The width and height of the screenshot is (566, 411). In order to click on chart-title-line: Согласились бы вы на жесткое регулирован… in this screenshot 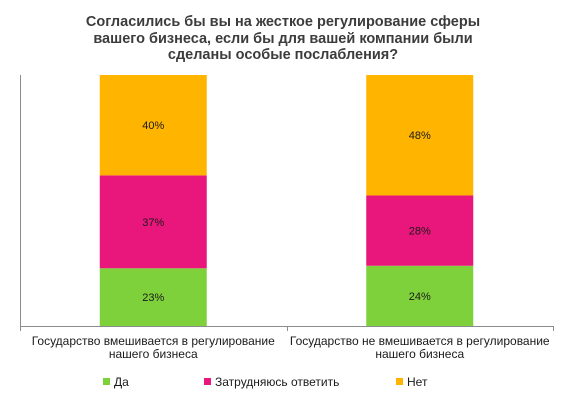, I will do `click(283, 22)`.